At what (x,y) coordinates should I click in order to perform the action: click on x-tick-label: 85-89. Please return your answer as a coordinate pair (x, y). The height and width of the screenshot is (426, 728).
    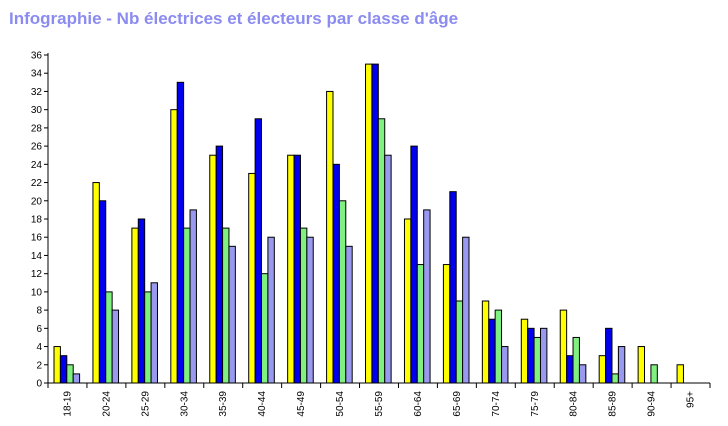
    Looking at the image, I should click on (613, 404).